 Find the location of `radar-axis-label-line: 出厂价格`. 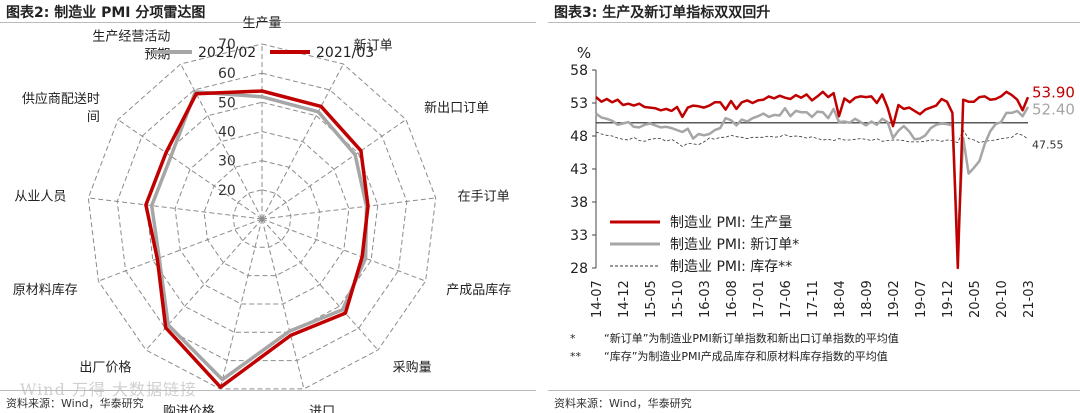

radar-axis-label-line: 出厂价格 is located at coordinates (105, 368).